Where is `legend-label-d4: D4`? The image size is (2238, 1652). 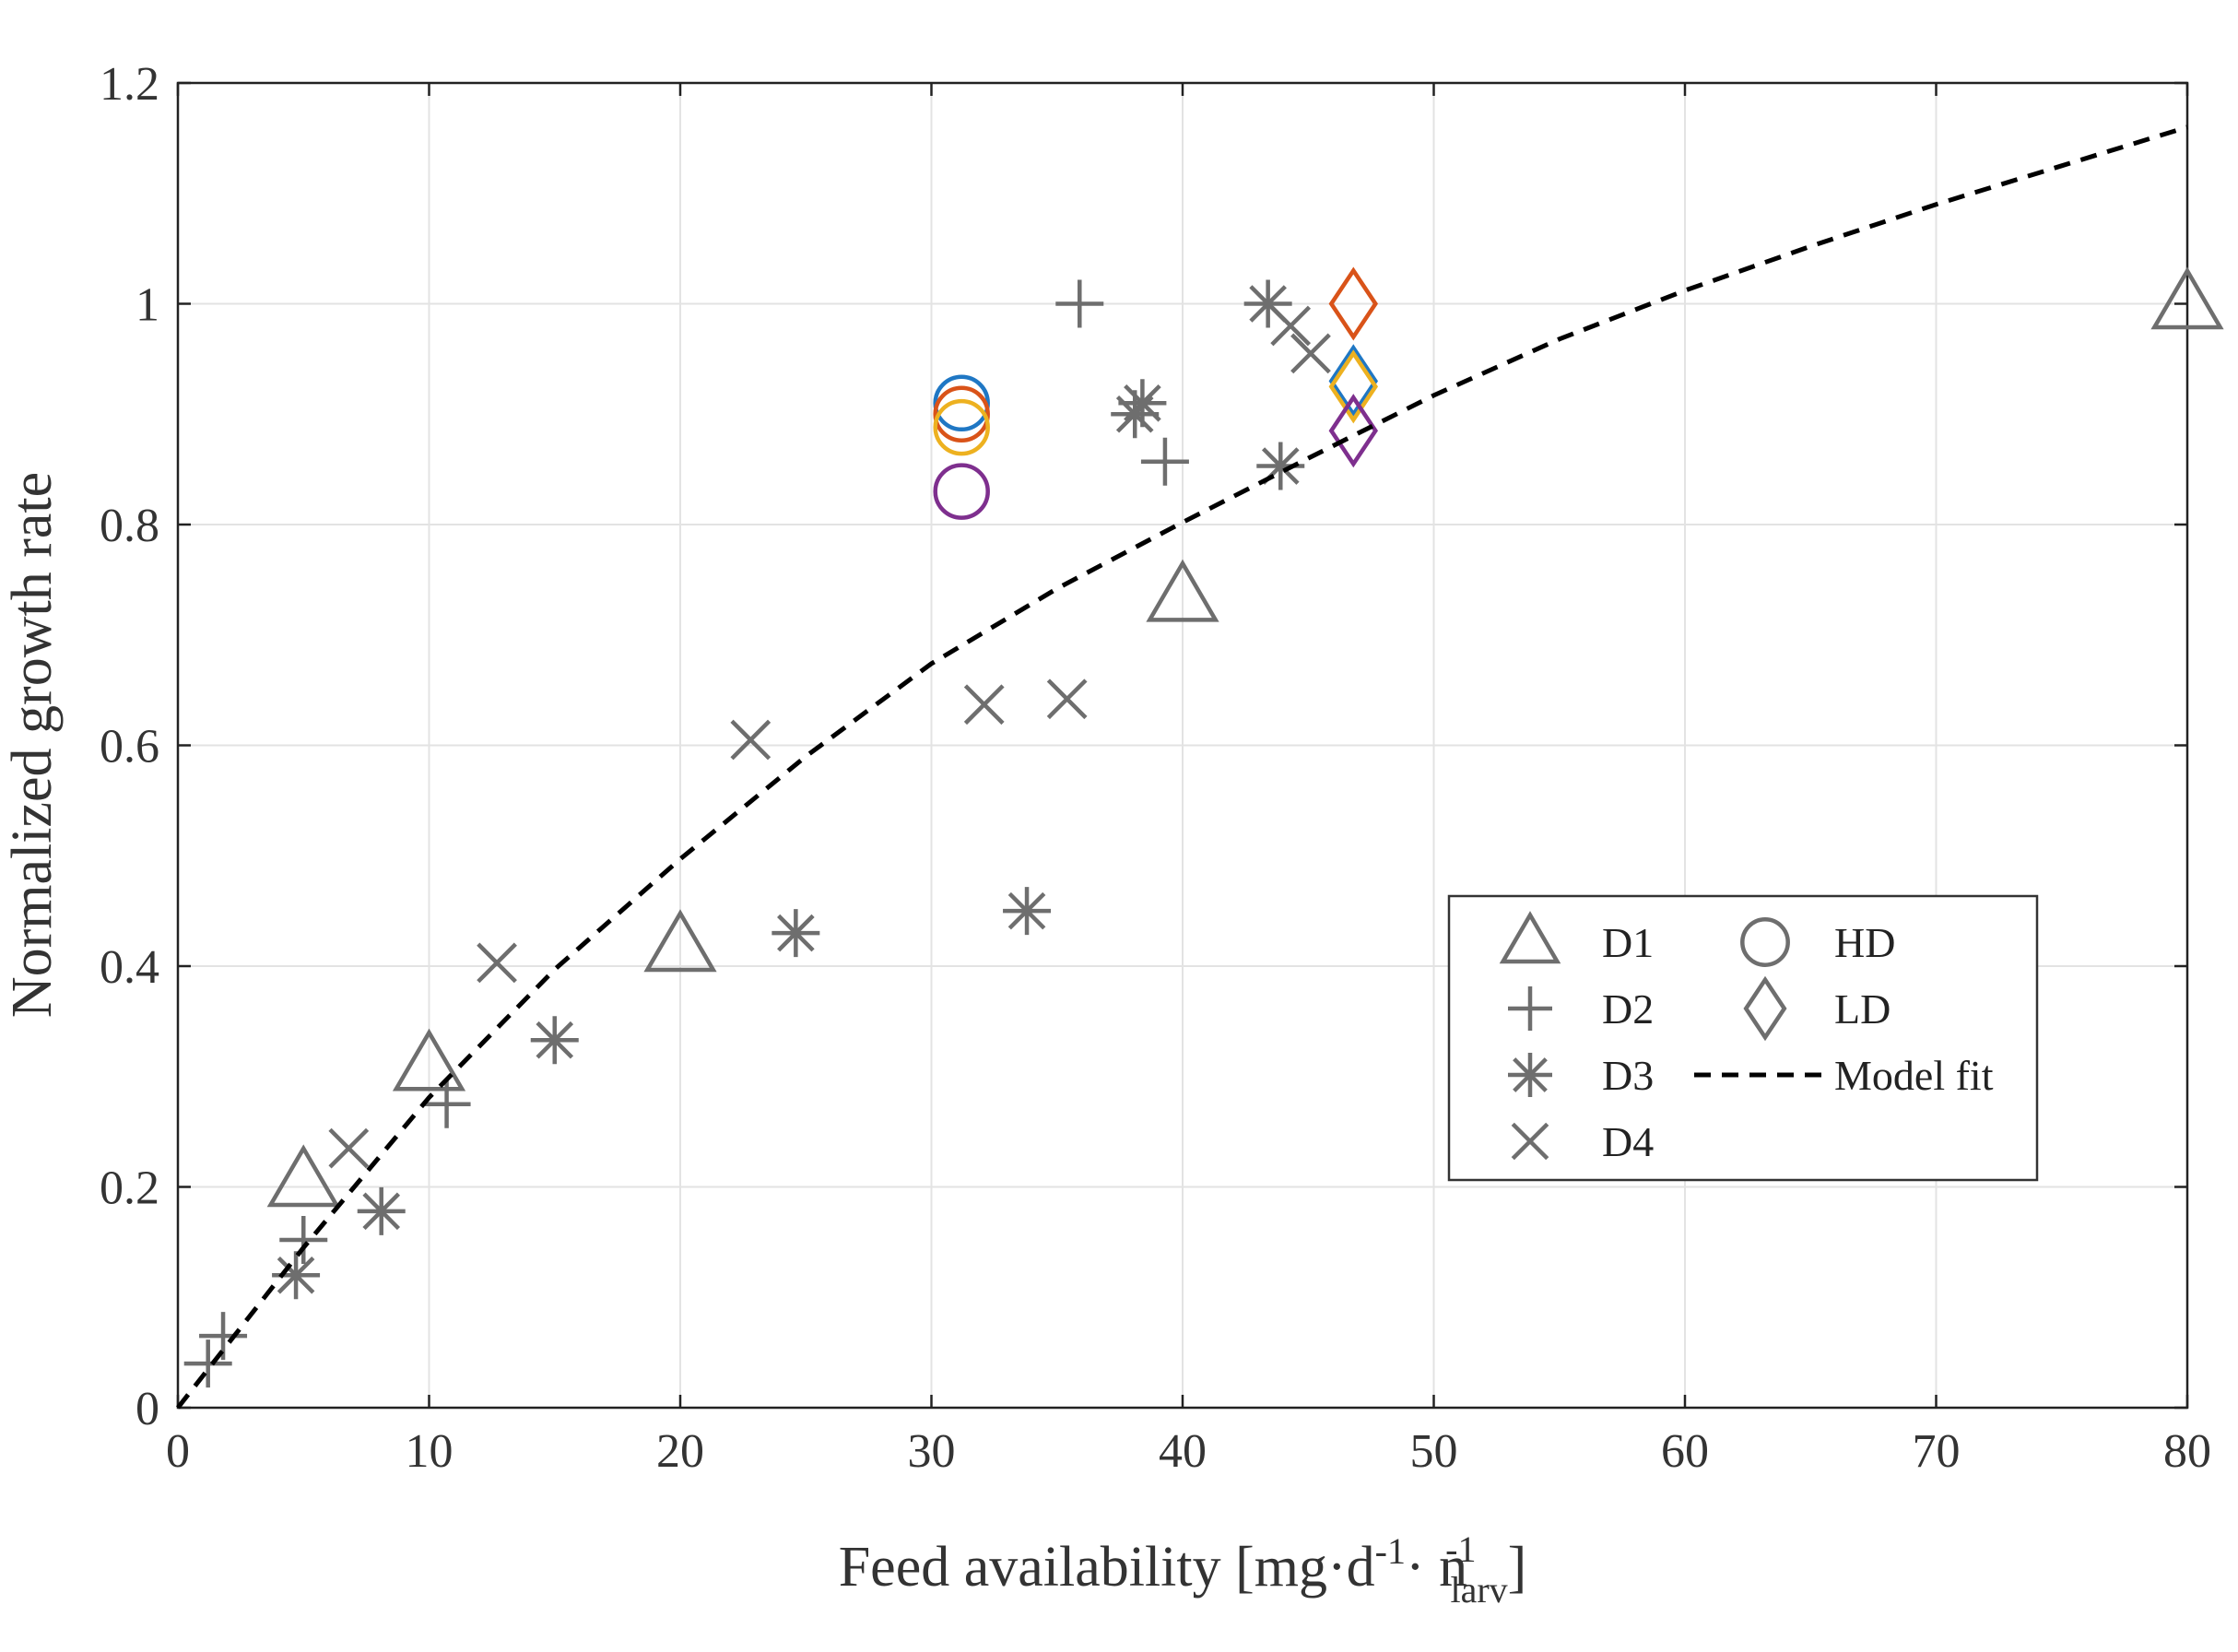
legend-label-d4: D4 is located at coordinates (1628, 1141).